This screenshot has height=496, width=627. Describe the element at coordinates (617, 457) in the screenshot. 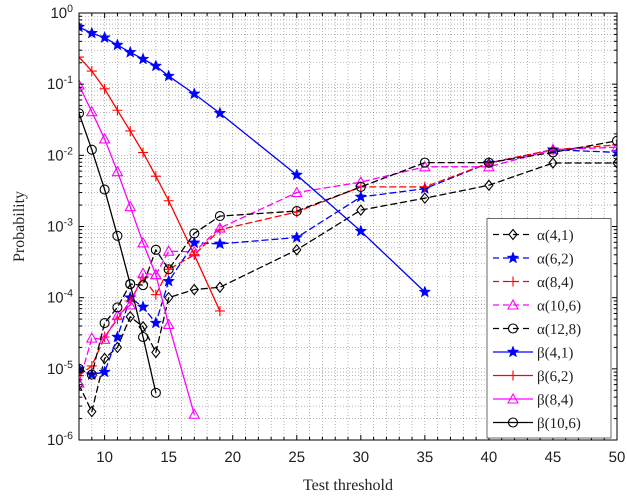

I see `x-tick-label: 50` at that location.